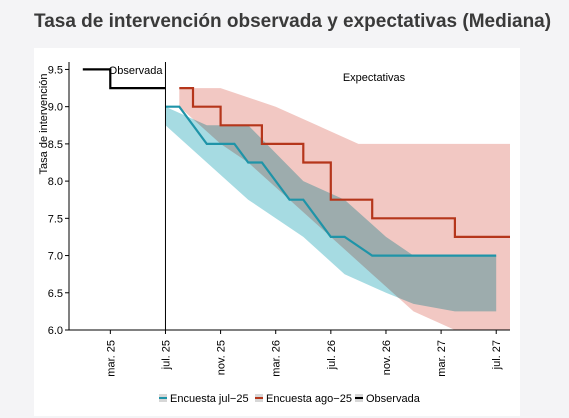 Image resolution: width=569 pixels, height=418 pixels. I want to click on y-tick-label: 6.5, so click(55, 294).